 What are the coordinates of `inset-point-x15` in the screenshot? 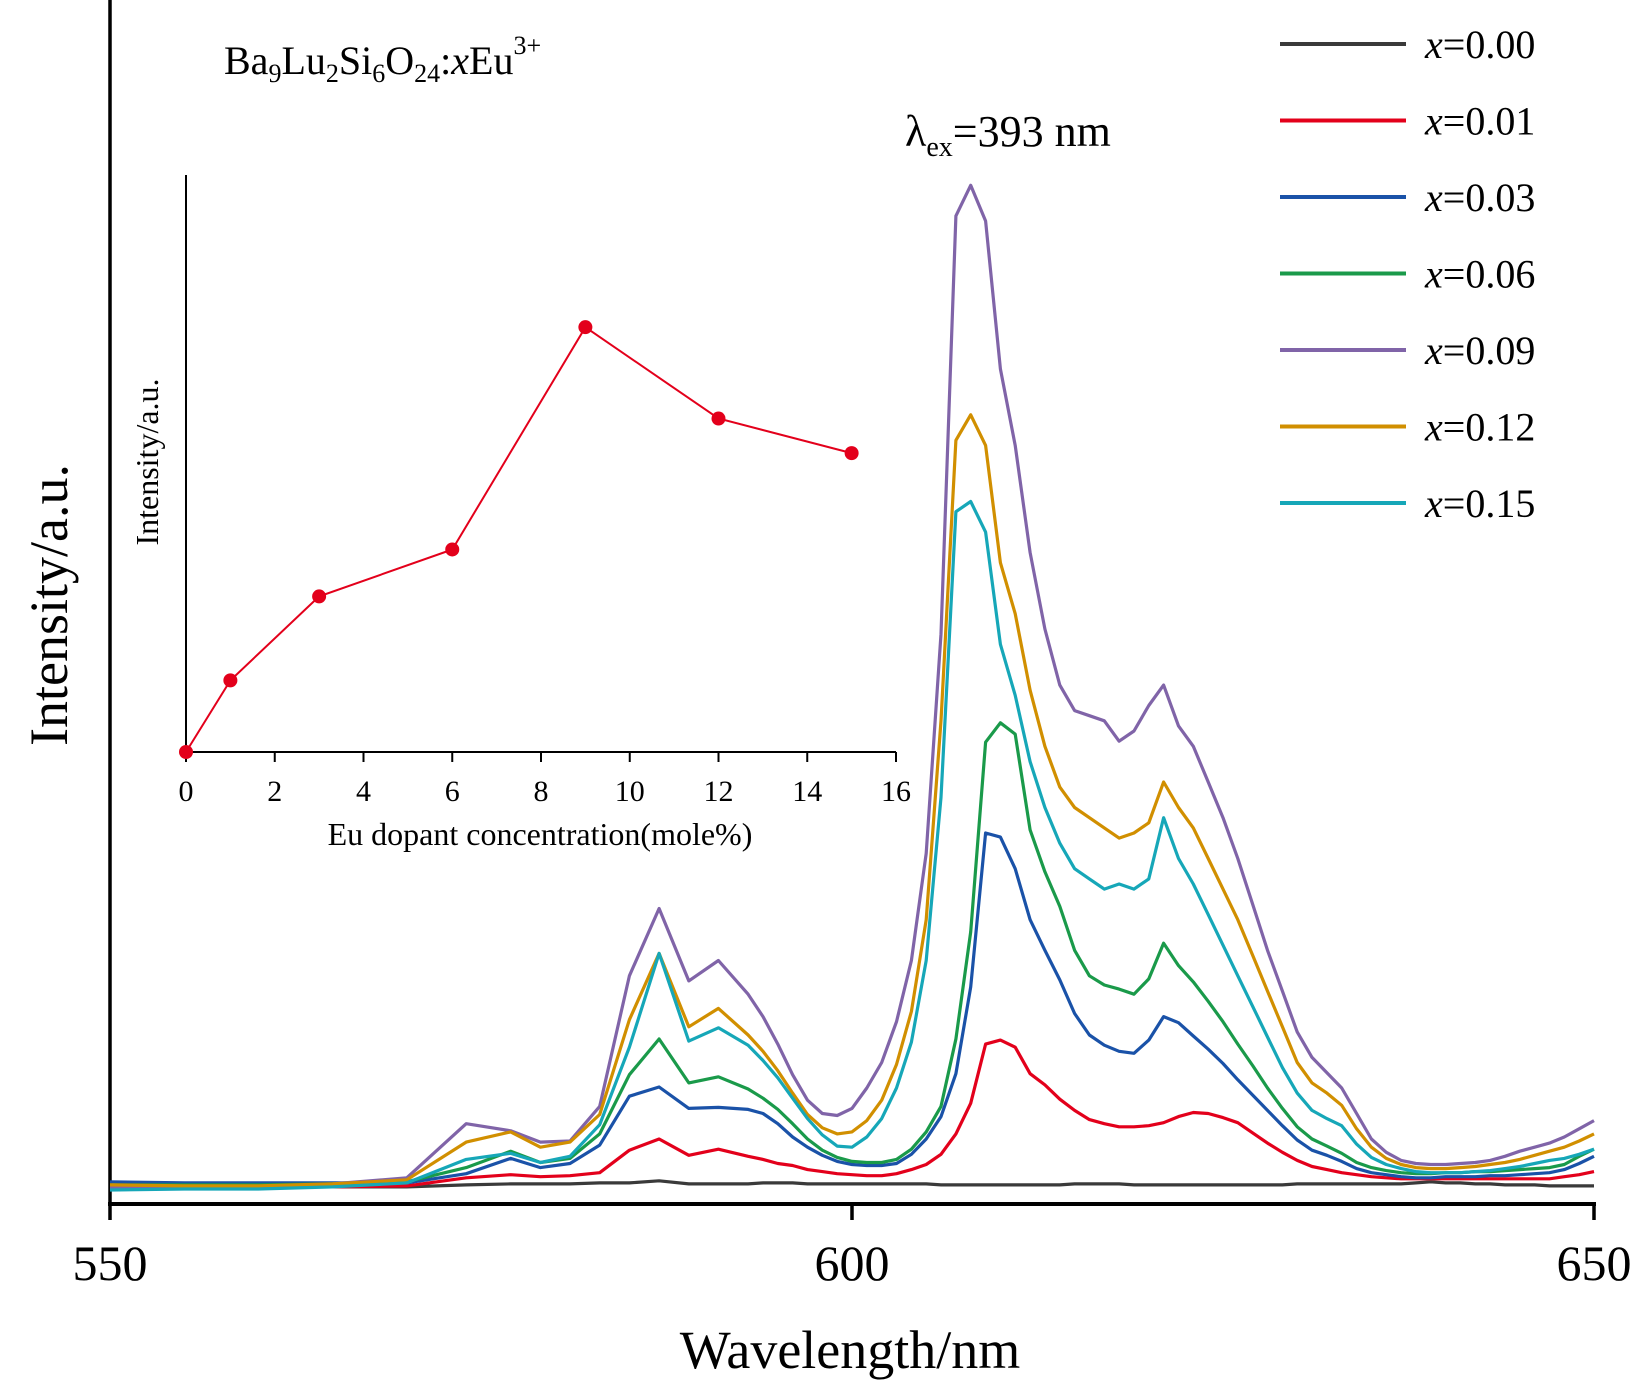 It's located at (851, 453).